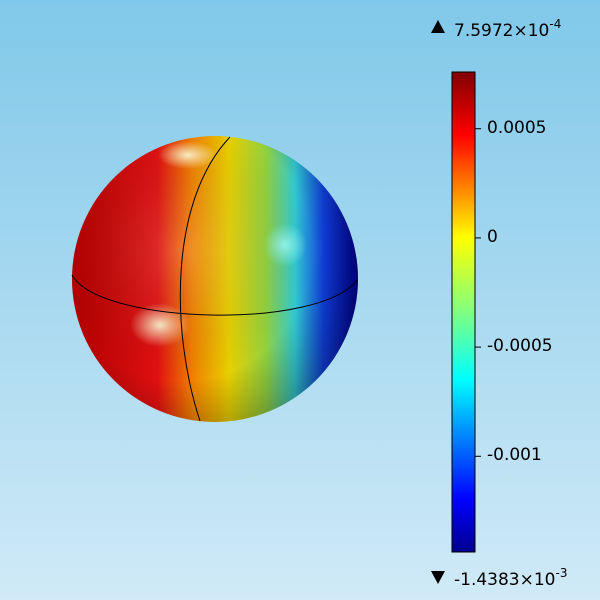  I want to click on triangle-up-icon, so click(438, 26).